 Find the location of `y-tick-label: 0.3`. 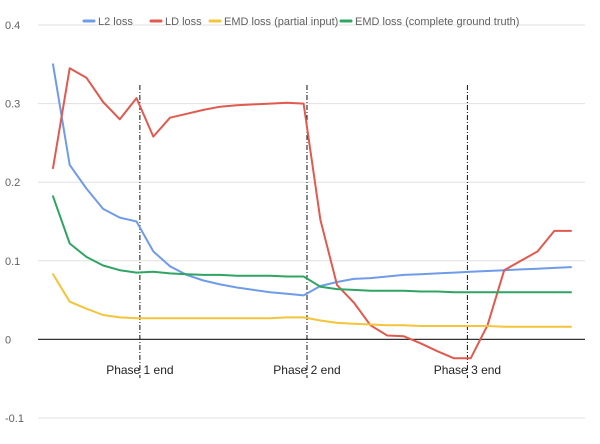

y-tick-label: 0.3 is located at coordinates (12, 105).